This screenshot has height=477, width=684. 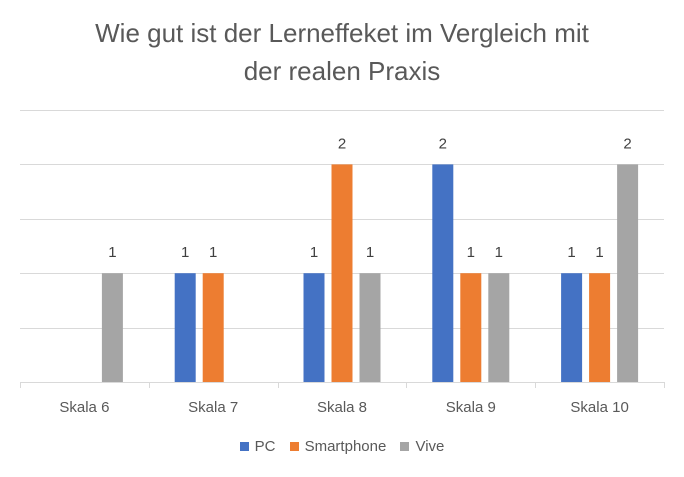 What do you see at coordinates (213, 407) in the screenshot?
I see `x-tick-label: Skala 7` at bounding box center [213, 407].